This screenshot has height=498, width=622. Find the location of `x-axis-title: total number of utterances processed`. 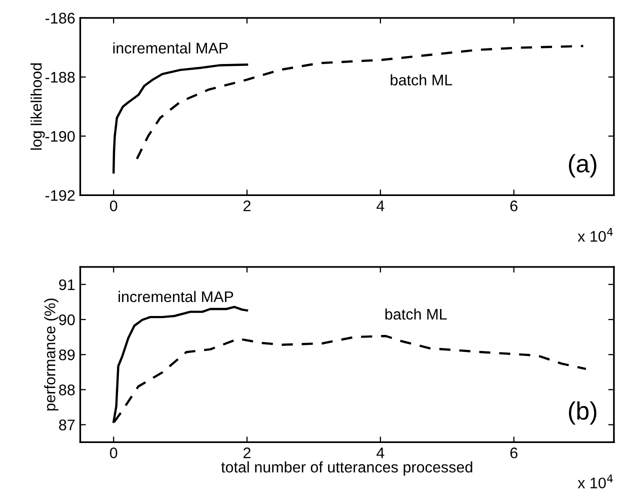

x-axis-title: total number of utterances processed is located at coordinates (346, 468).